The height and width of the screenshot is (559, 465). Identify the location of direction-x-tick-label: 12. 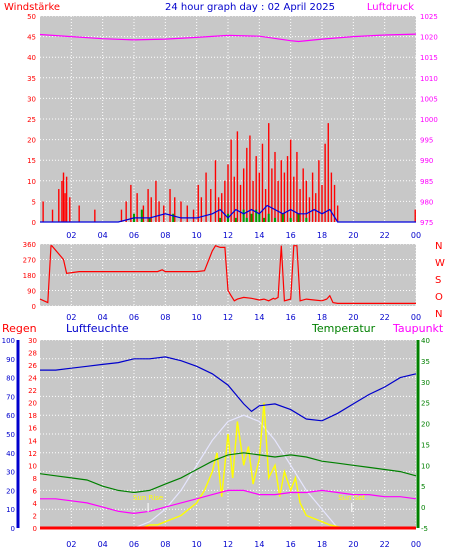
(228, 317).